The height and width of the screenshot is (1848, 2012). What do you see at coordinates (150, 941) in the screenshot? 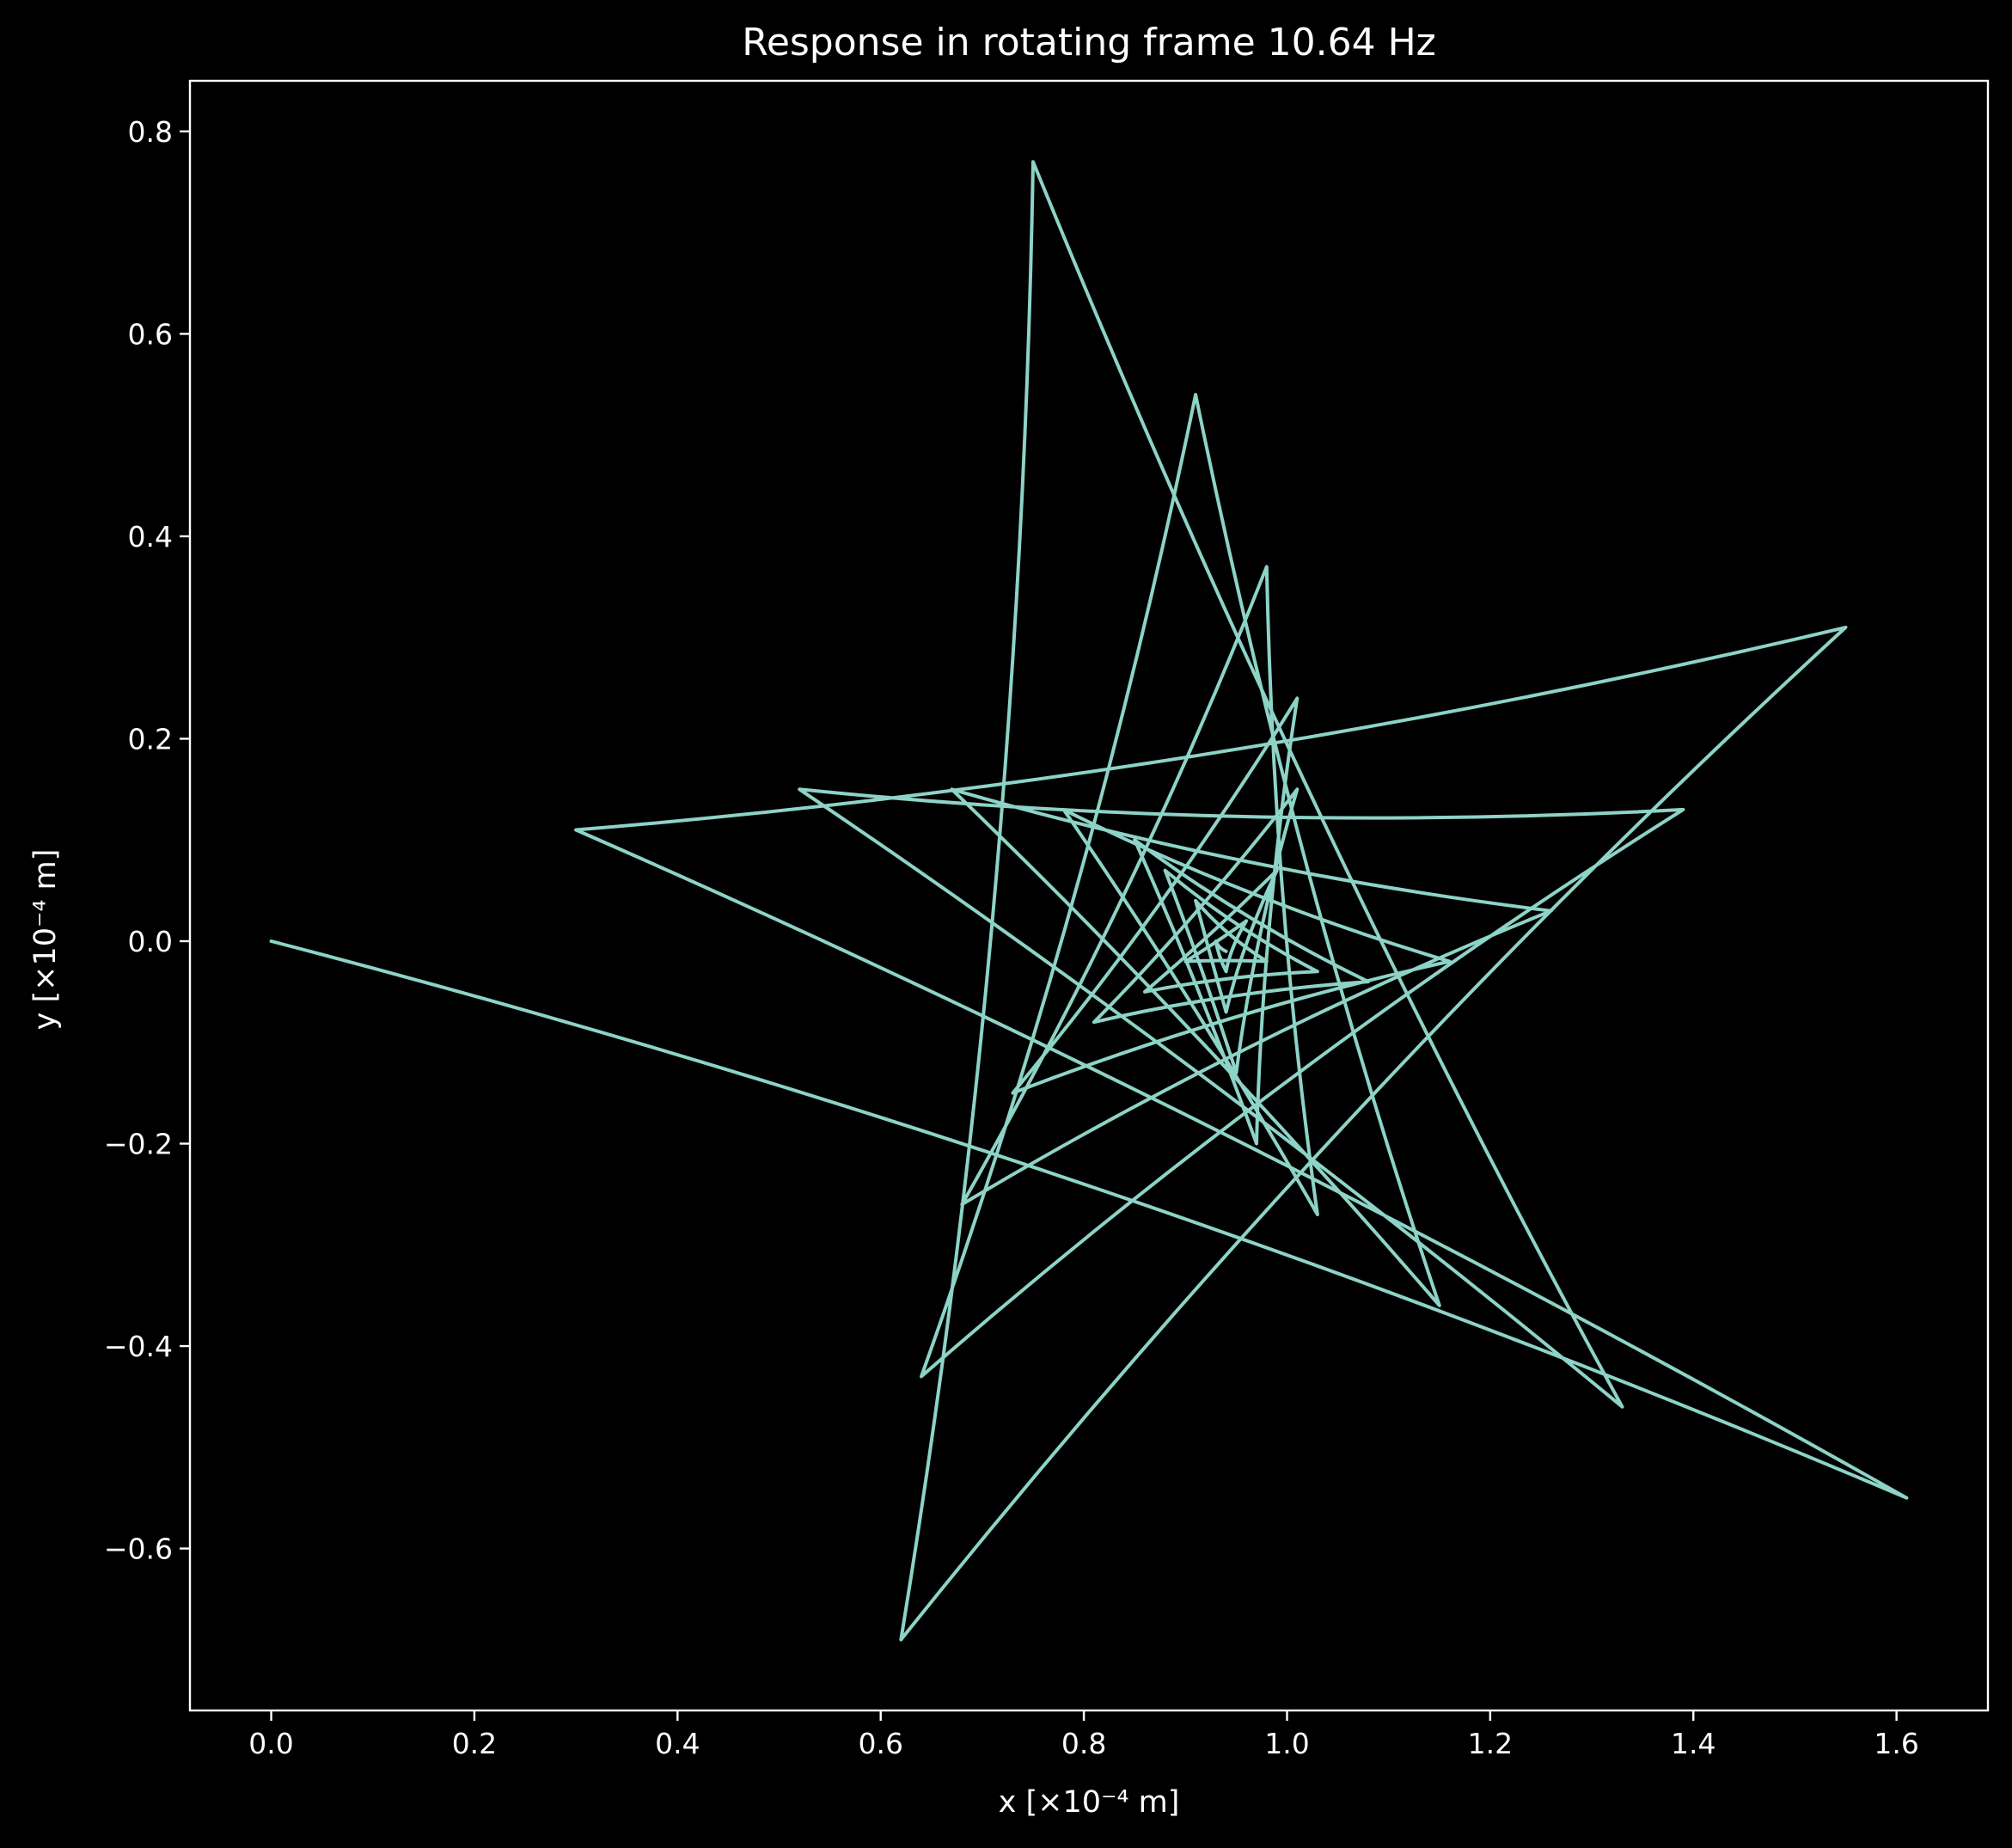
I see `y-tick-label: 0.0` at bounding box center [150, 941].